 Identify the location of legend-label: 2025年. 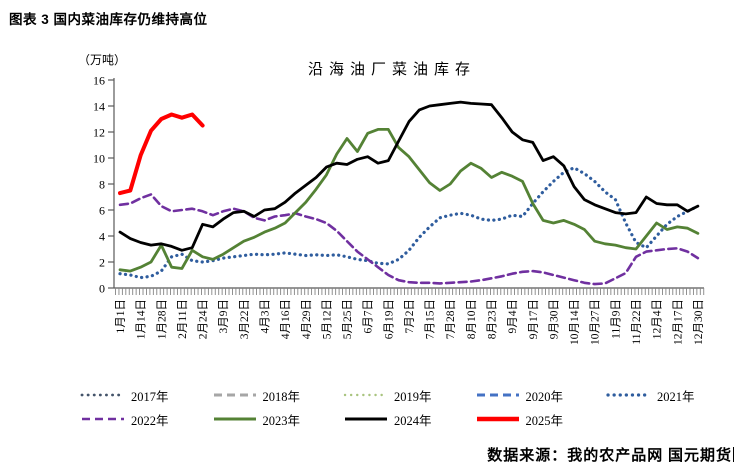
(544, 420).